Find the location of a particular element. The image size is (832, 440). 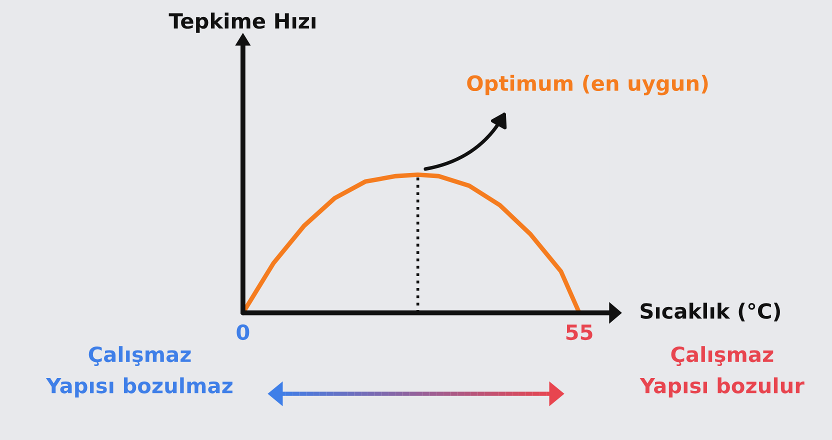

text: Optimum (en uygun) is located at coordinates (587, 85).